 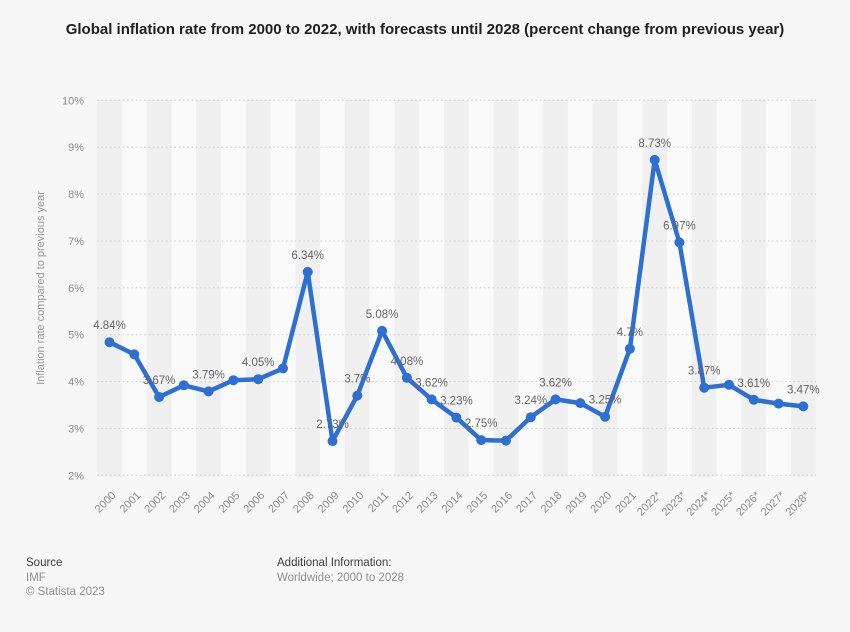 What do you see at coordinates (329, 503) in the screenshot?
I see `x-tick-label: 2009` at bounding box center [329, 503].